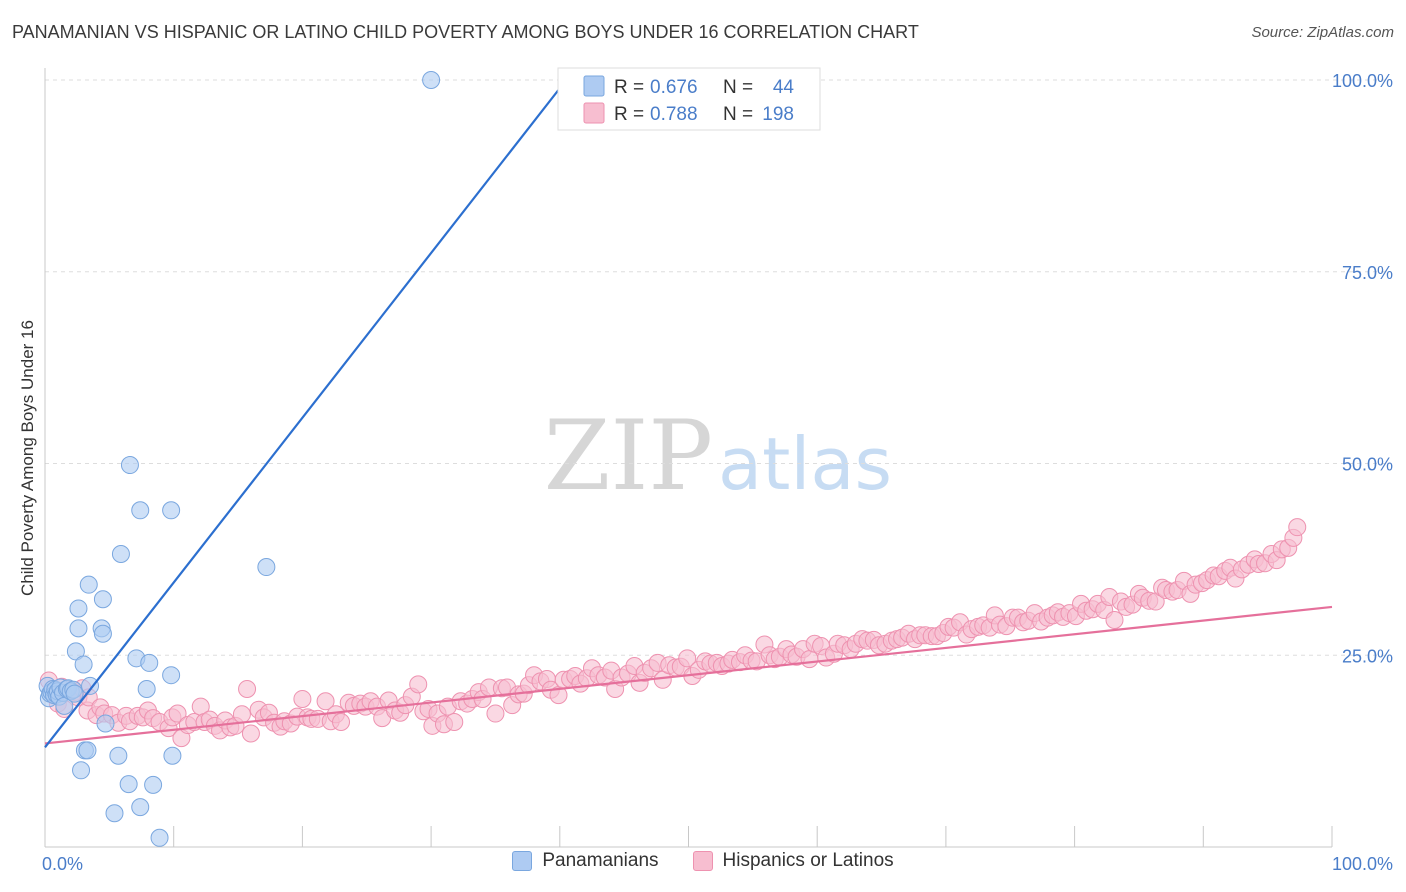 The image size is (1406, 892). I want to click on legend-r-value: 0.788, so click(674, 114).